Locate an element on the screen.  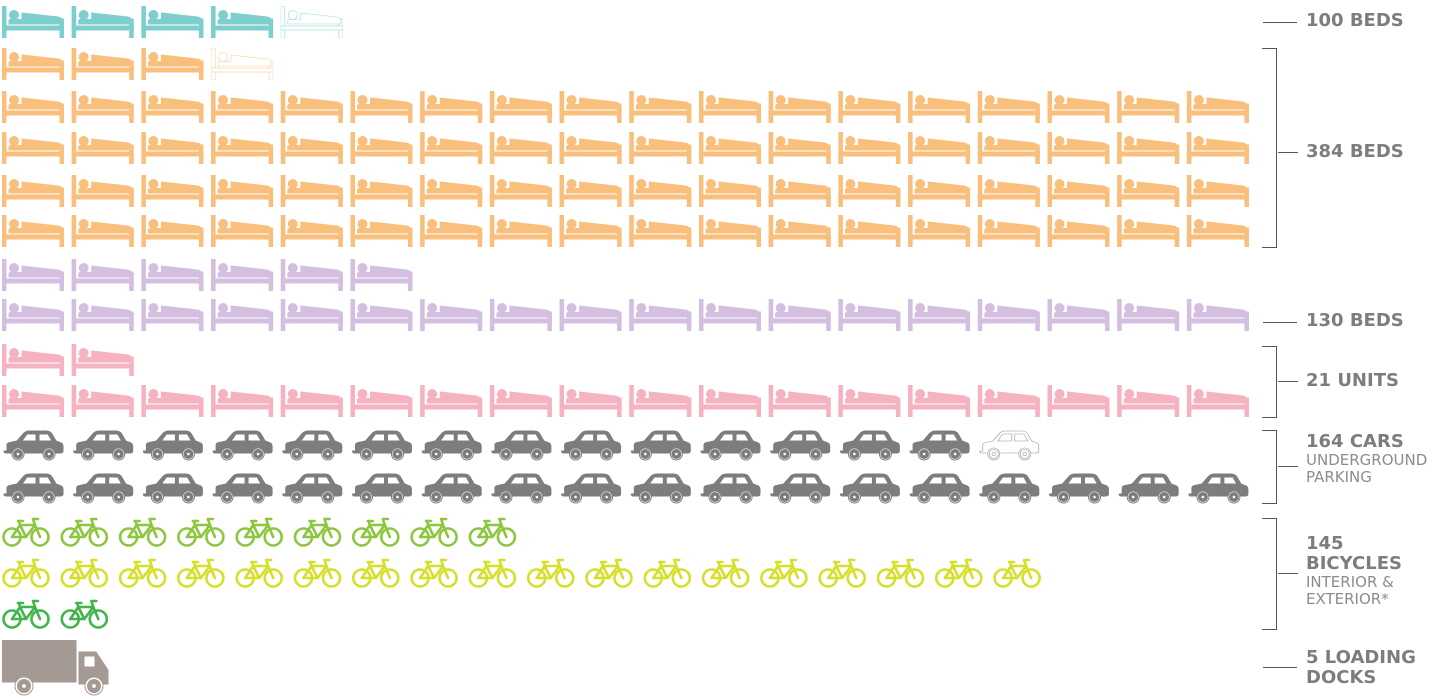
connector-145-bicycles is located at coordinates (1288, 573).